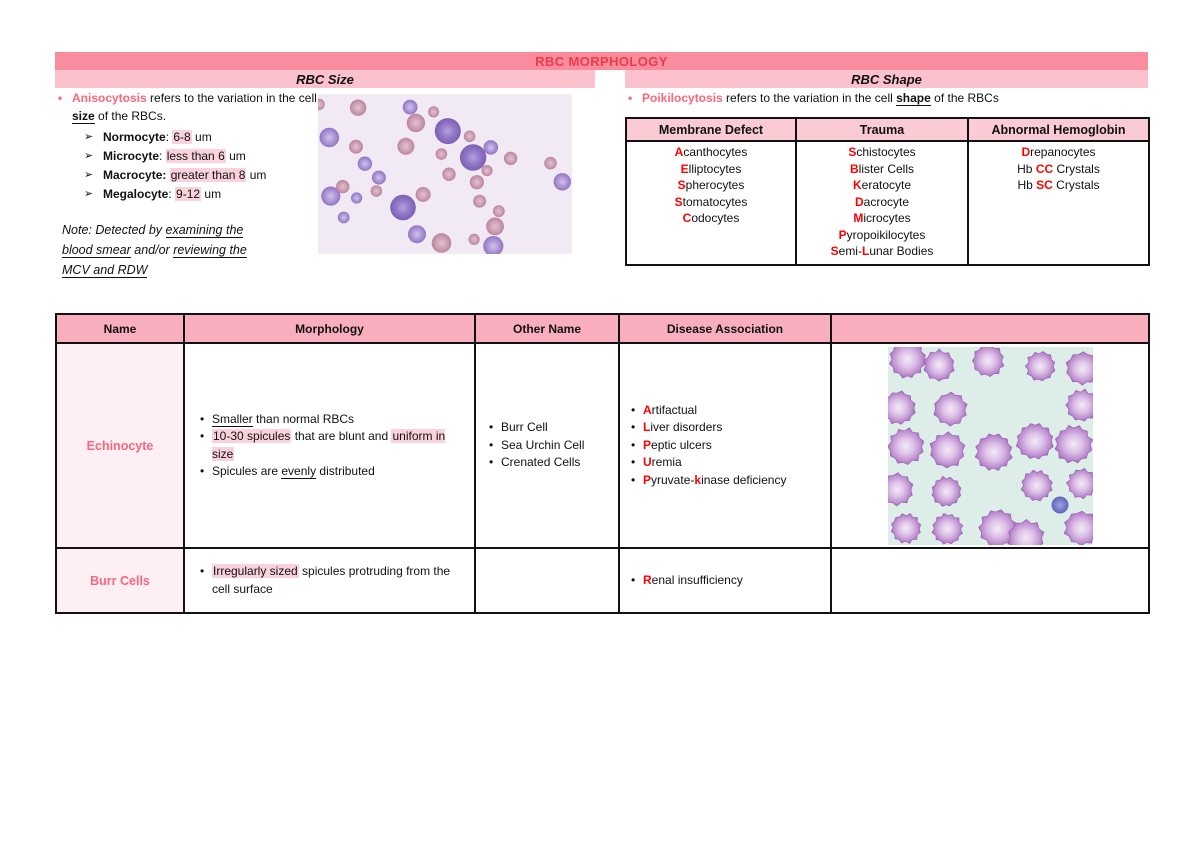  What do you see at coordinates (1058, 185) in the screenshot?
I see `abnormal-hemoglobin-entry: Hb SC Crystals` at bounding box center [1058, 185].